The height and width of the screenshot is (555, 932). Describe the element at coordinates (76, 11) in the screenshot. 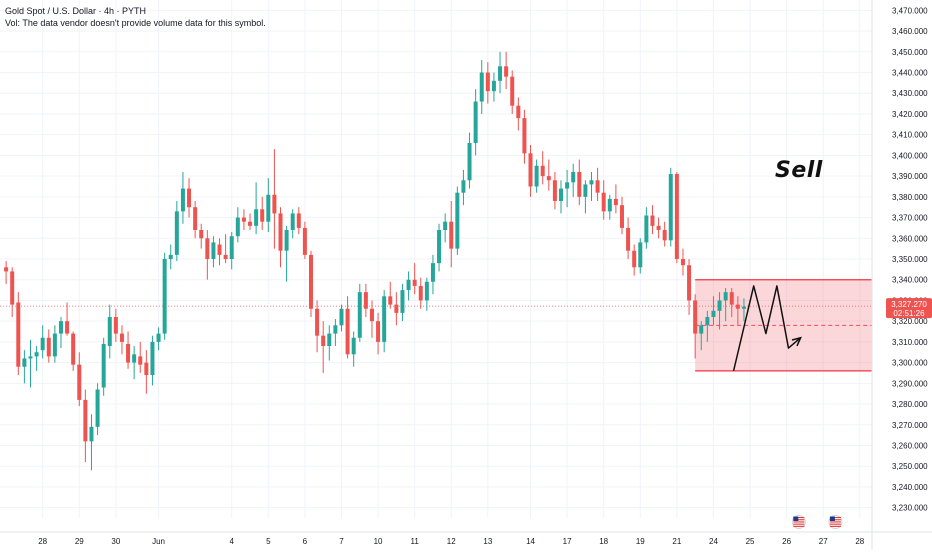

I see `symbol-title: Gold Spot / U.S. Dollar · 4h · PYTH` at that location.